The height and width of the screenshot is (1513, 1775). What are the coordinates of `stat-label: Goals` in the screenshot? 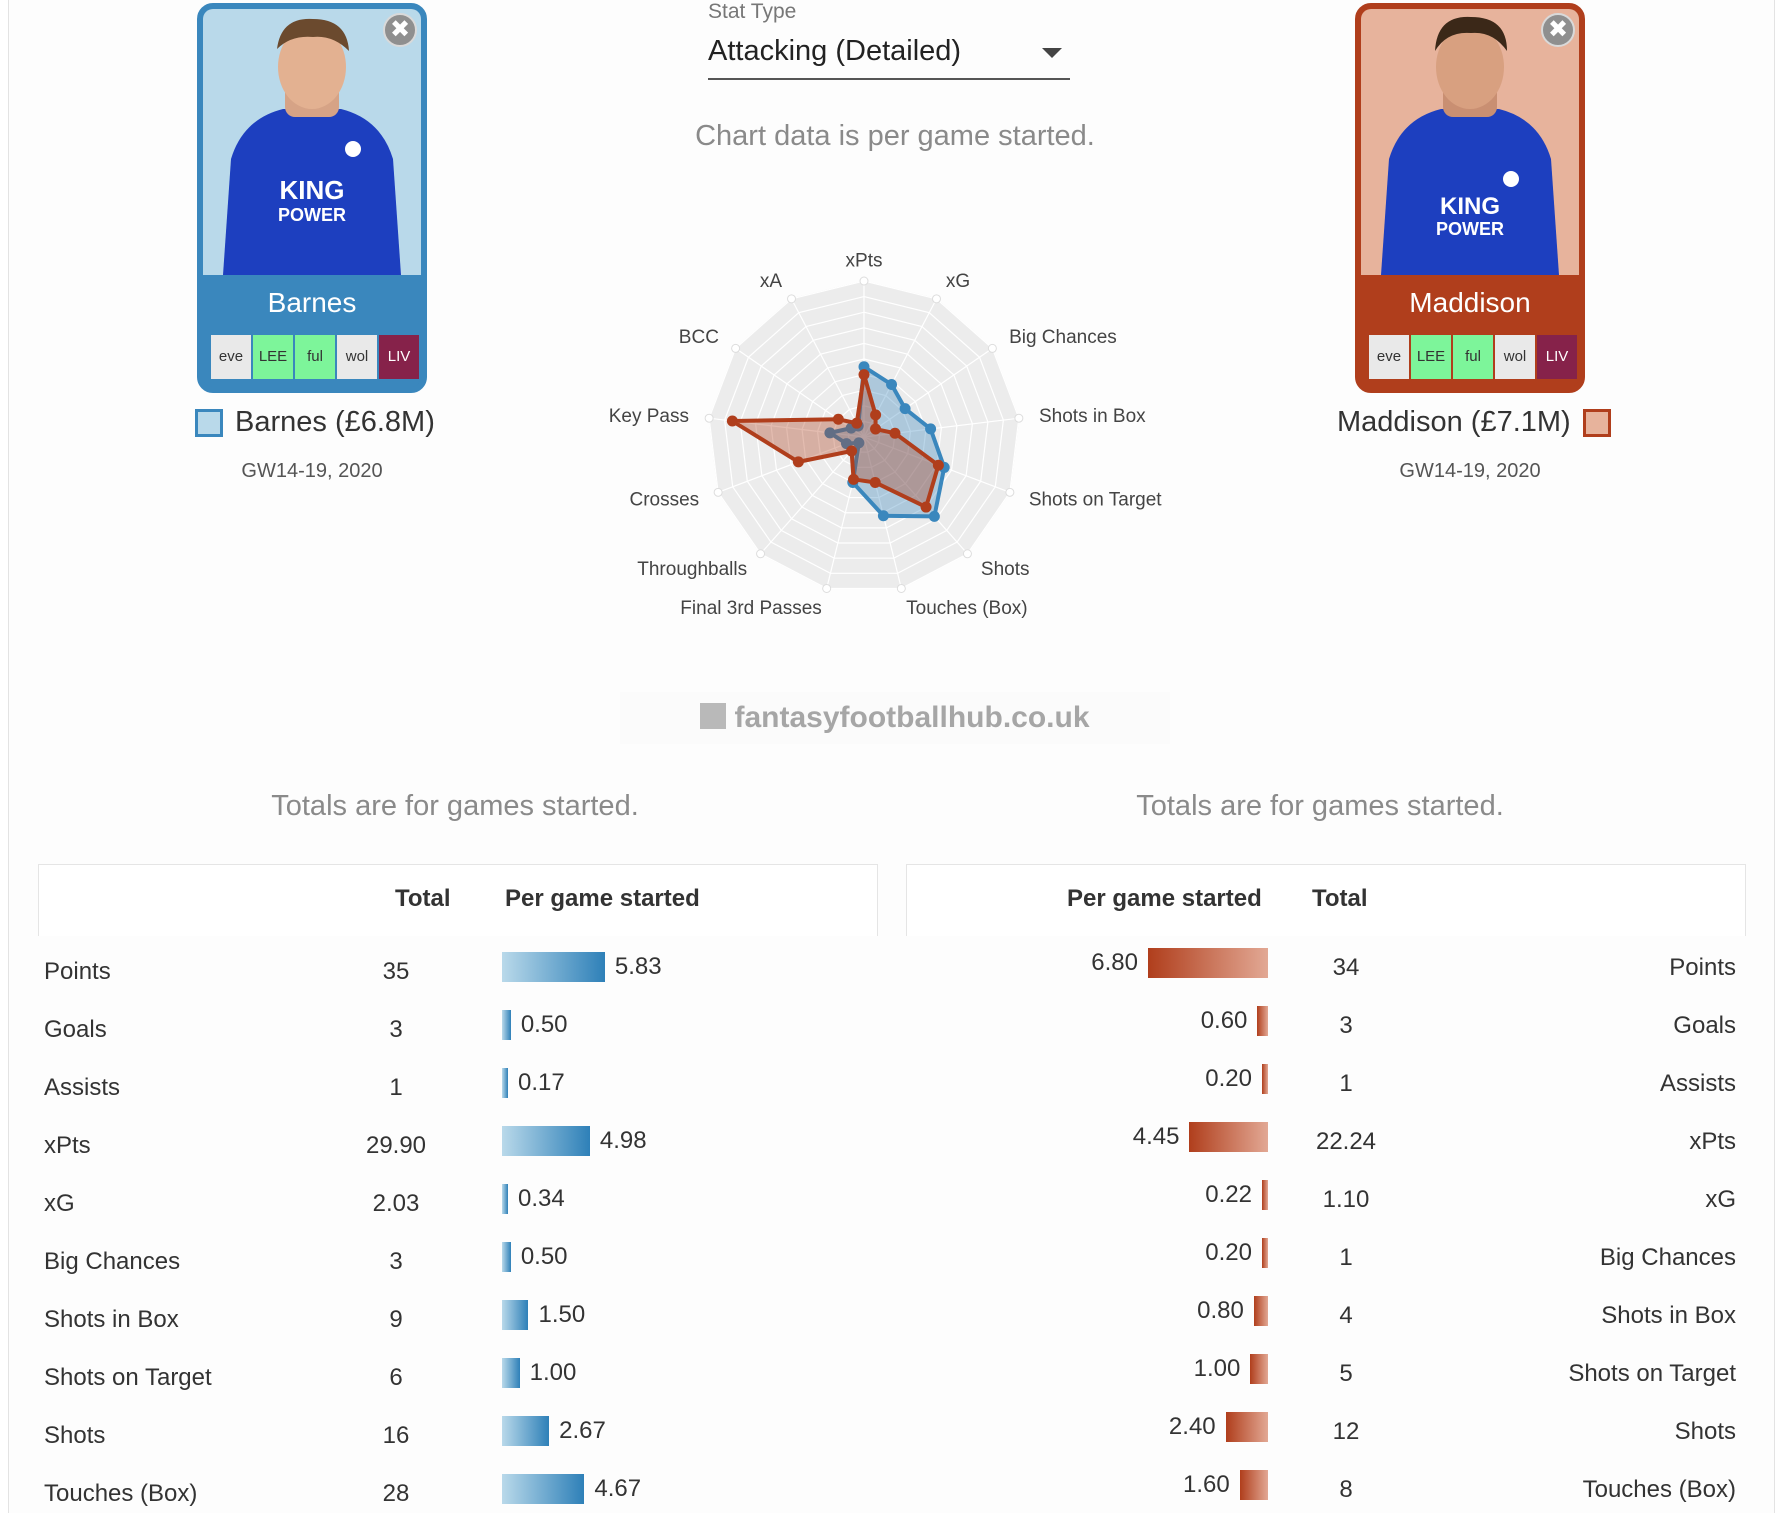 It's located at (75, 1029).